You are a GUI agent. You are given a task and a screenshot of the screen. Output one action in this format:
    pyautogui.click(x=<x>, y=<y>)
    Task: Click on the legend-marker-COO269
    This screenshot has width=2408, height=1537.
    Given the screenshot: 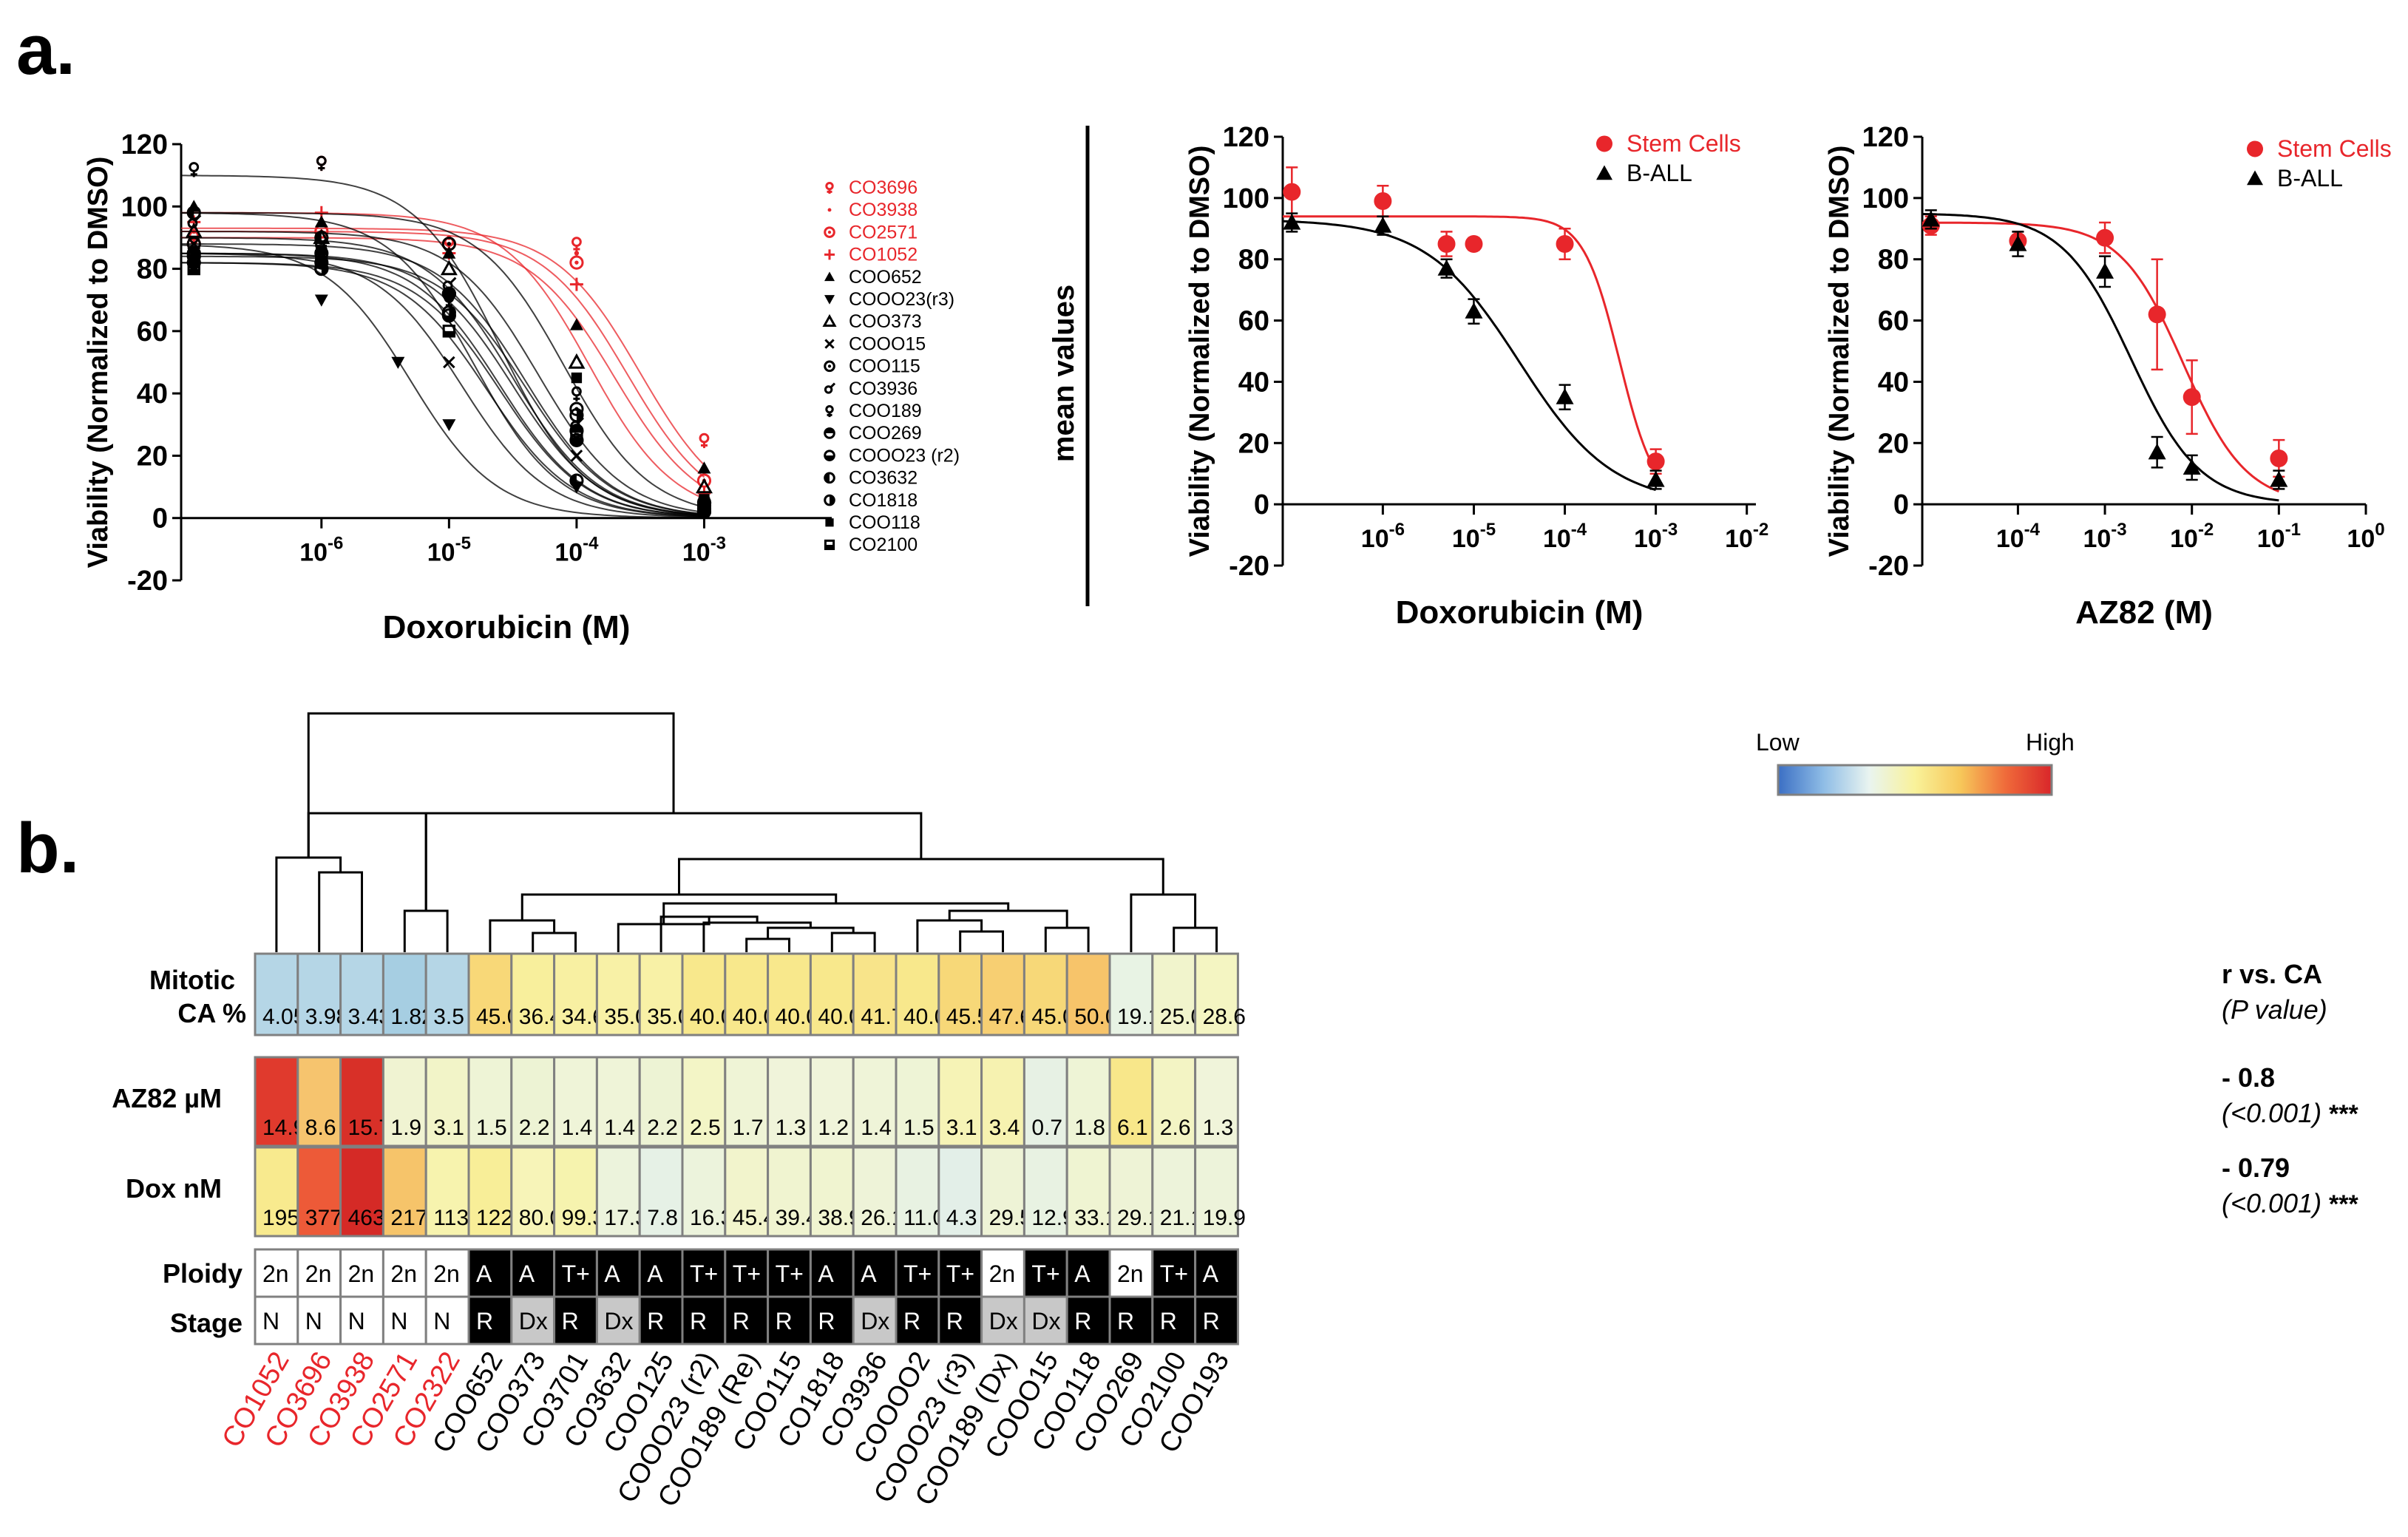 What is the action you would take?
    pyautogui.click(x=829, y=433)
    